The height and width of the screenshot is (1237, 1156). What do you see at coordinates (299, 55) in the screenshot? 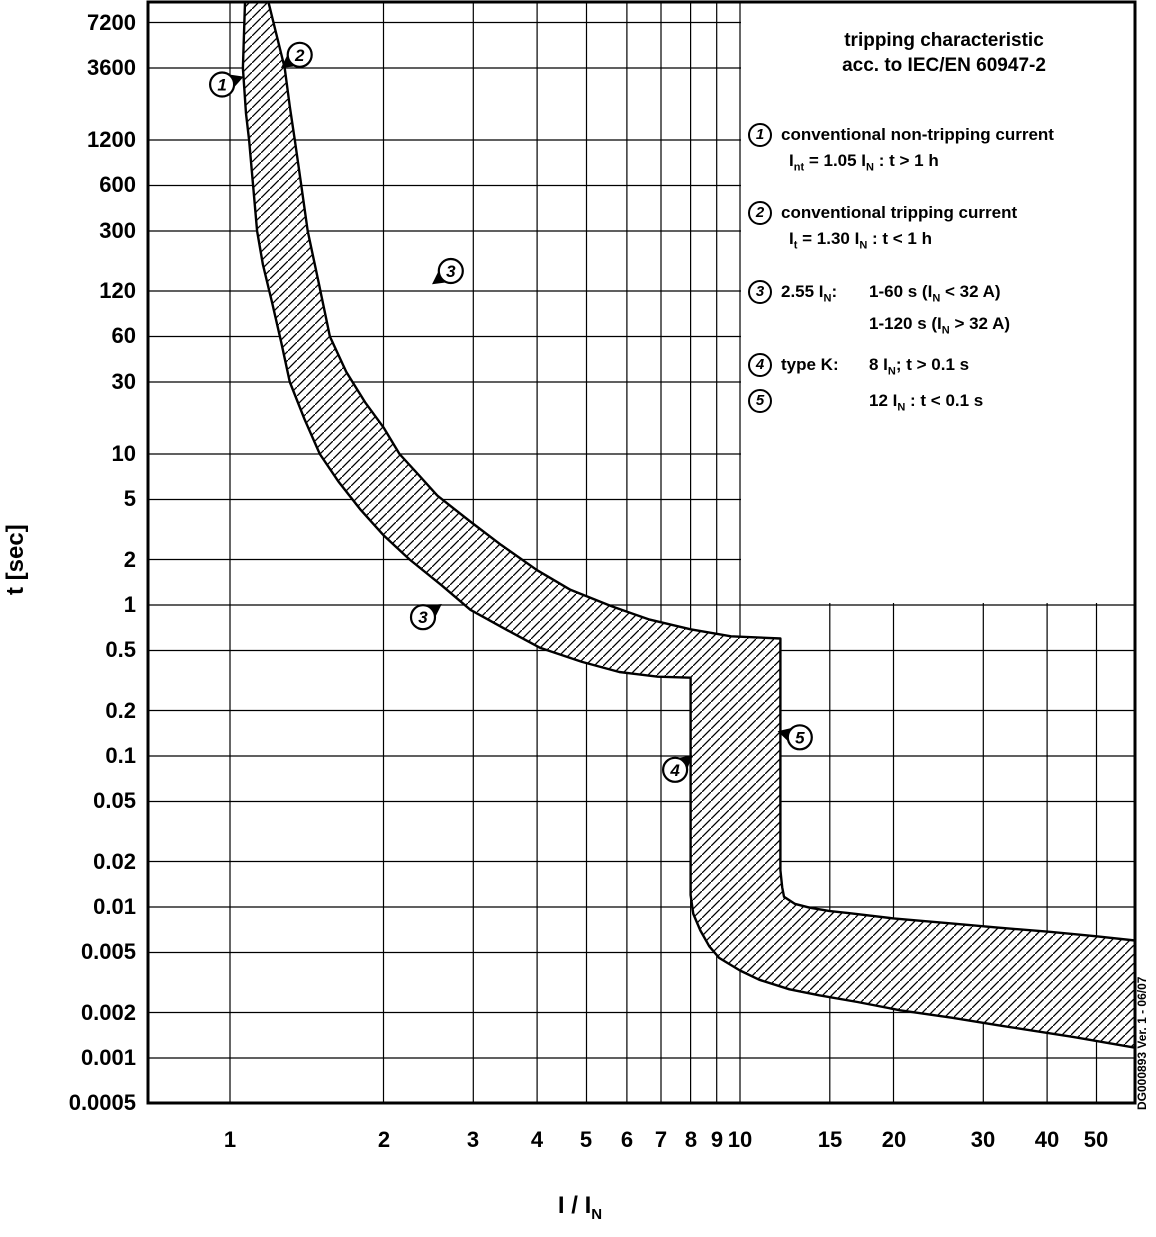
I see `svg-text: 2` at bounding box center [299, 55].